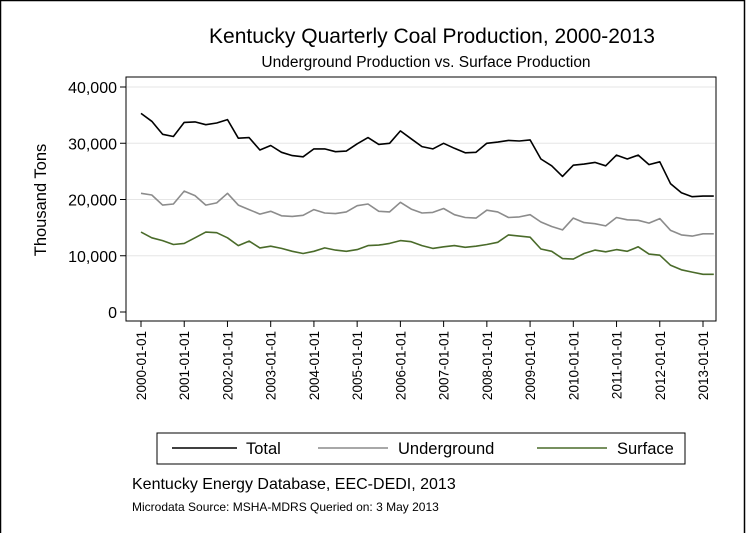 The width and height of the screenshot is (746, 538). Describe the element at coordinates (92, 88) in the screenshot. I see `y-tick-label: 40,000` at that location.